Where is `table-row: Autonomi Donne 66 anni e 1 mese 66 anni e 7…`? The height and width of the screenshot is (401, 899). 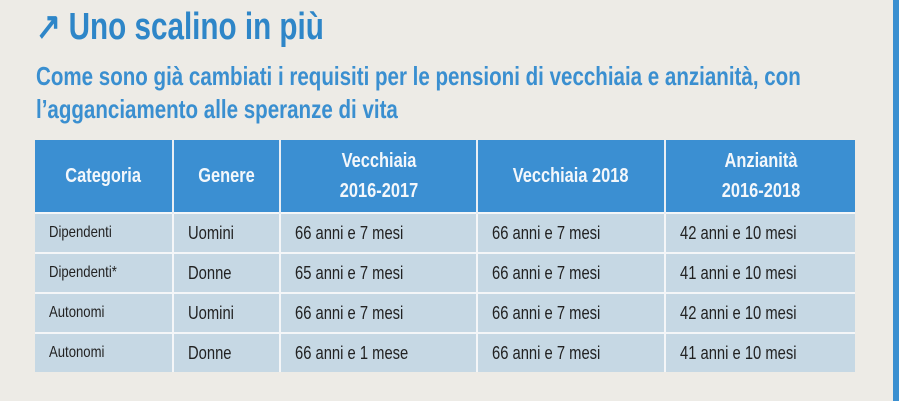
table-row: Autonomi Donne 66 anni e 1 mese 66 anni e 7… is located at coordinates (445, 352).